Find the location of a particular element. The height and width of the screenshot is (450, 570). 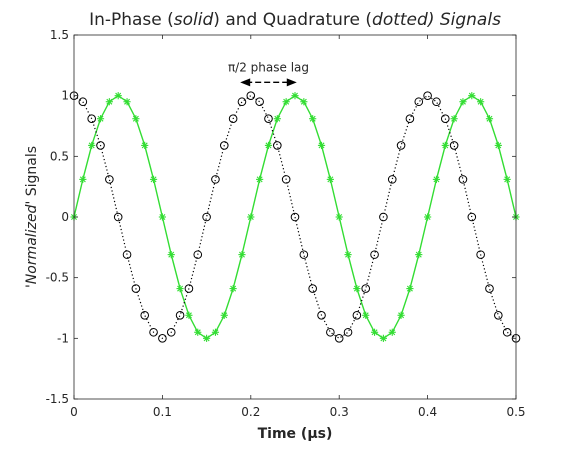

x-tick-label: 0.5 is located at coordinates (515, 412).